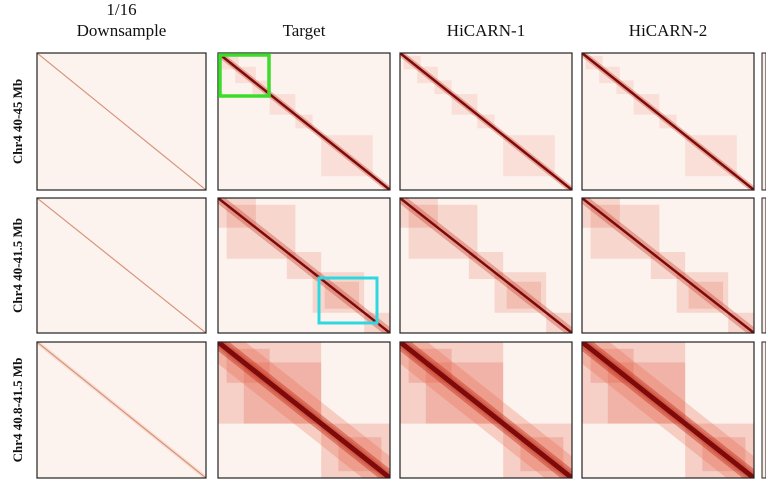  Describe the element at coordinates (304, 30) in the screenshot. I see `column-header: Target` at that location.